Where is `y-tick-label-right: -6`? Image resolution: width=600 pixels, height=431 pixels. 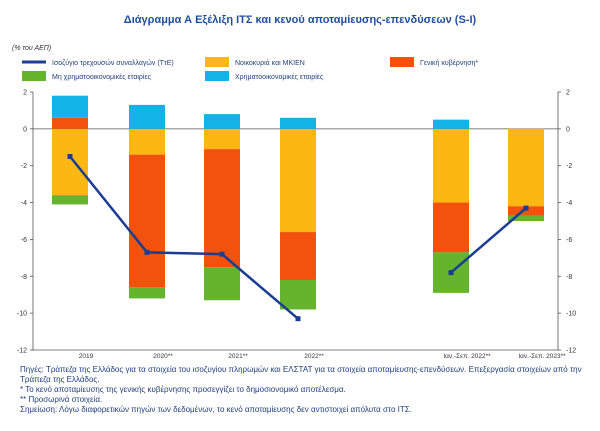 y-tick-label-right: -6 is located at coordinates (569, 240).